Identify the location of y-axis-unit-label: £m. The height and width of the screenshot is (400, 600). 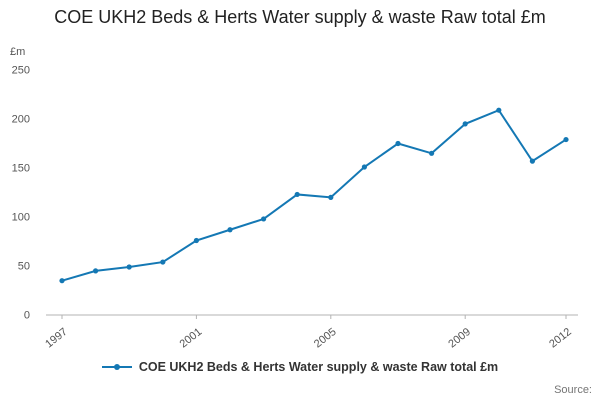
(18, 52).